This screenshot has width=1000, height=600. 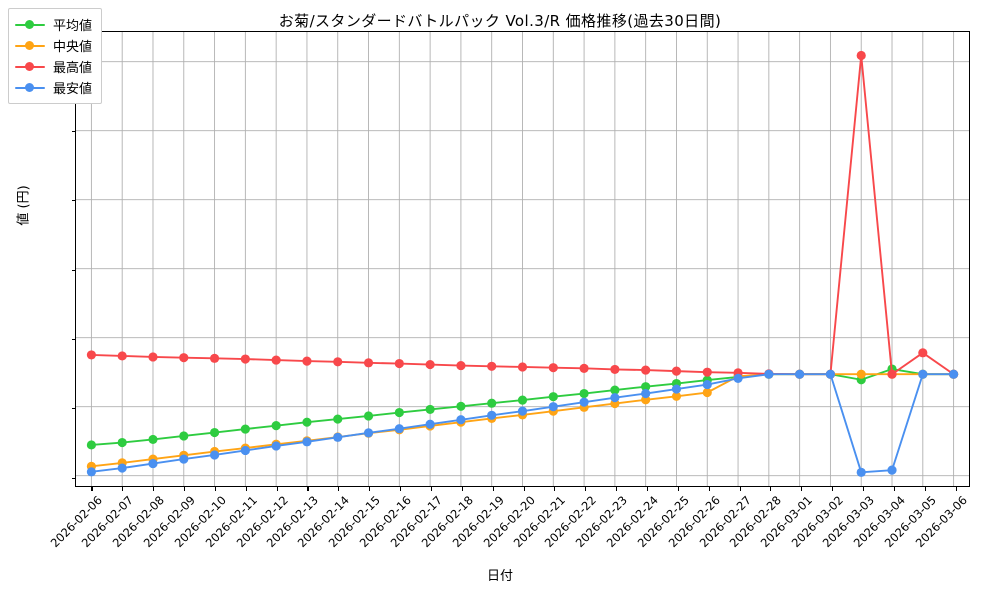 What do you see at coordinates (499, 576) in the screenshot?
I see `x-axis-label: 日付` at bounding box center [499, 576].